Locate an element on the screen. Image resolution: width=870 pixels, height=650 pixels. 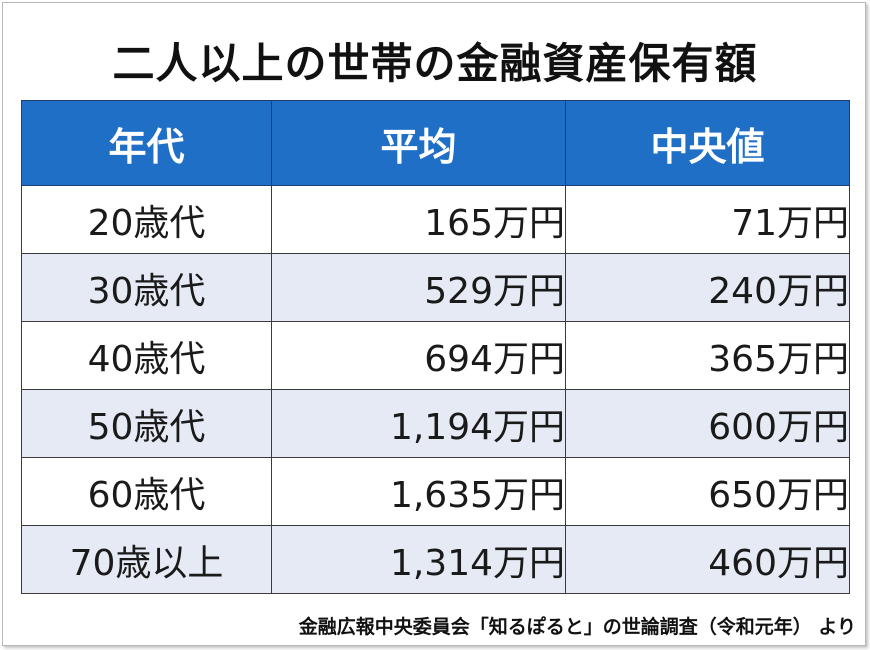
median-cell: 650万円 is located at coordinates (707, 491).